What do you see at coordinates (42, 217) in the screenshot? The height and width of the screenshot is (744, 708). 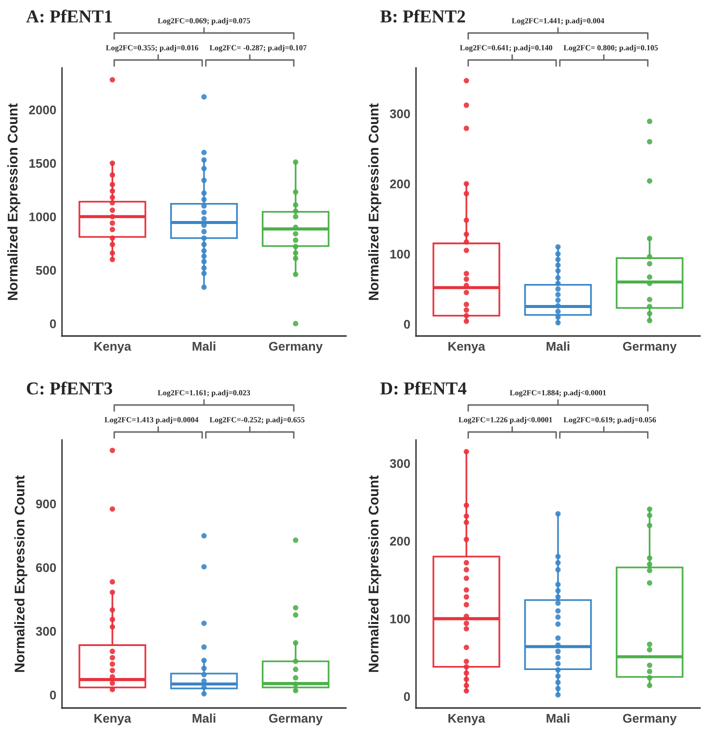 I see `y-tick-label: 1000` at bounding box center [42, 217].